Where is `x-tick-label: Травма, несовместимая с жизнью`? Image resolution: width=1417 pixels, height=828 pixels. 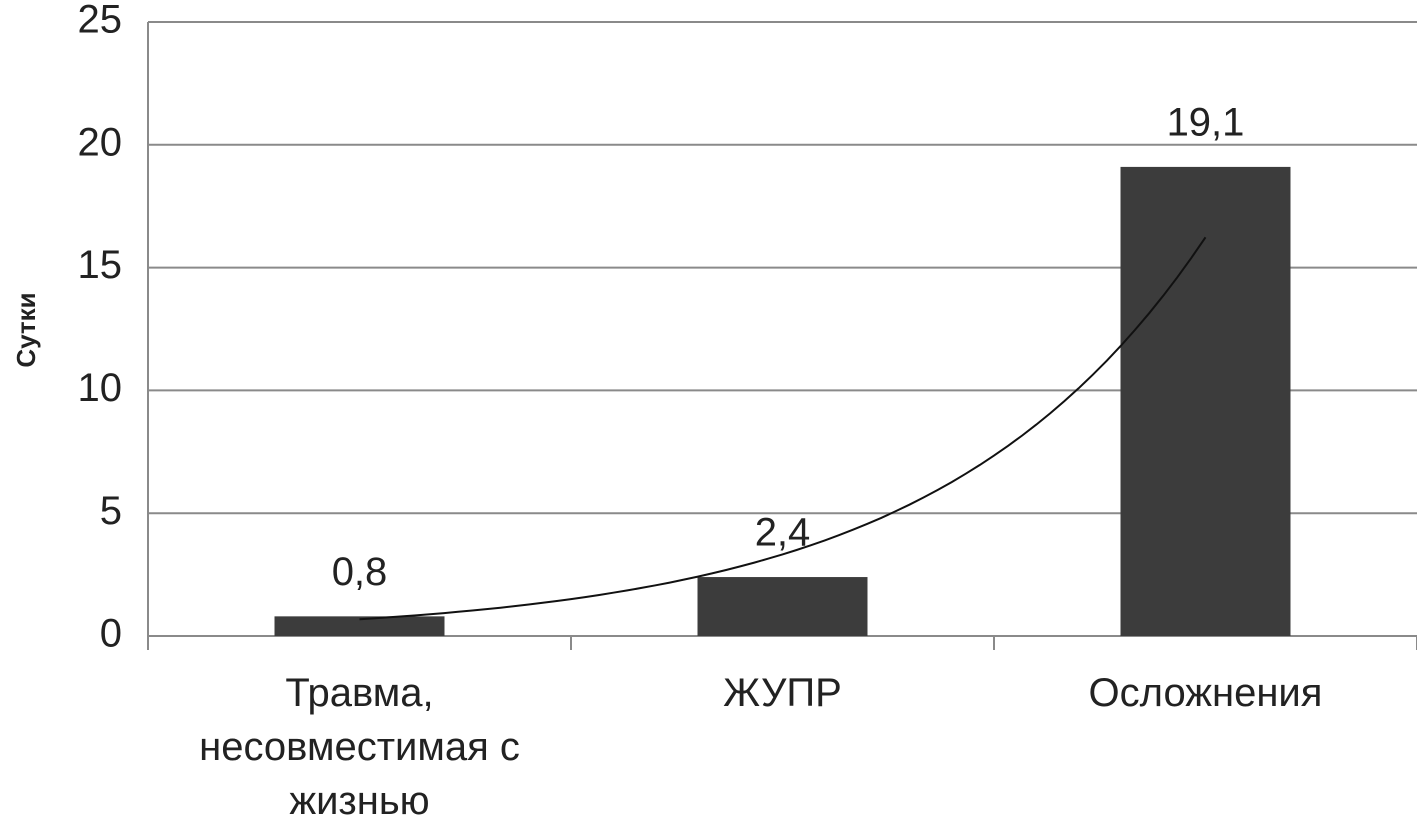 x-tick-label: Травма, несовместимая с жизнью is located at coordinates (359, 747).